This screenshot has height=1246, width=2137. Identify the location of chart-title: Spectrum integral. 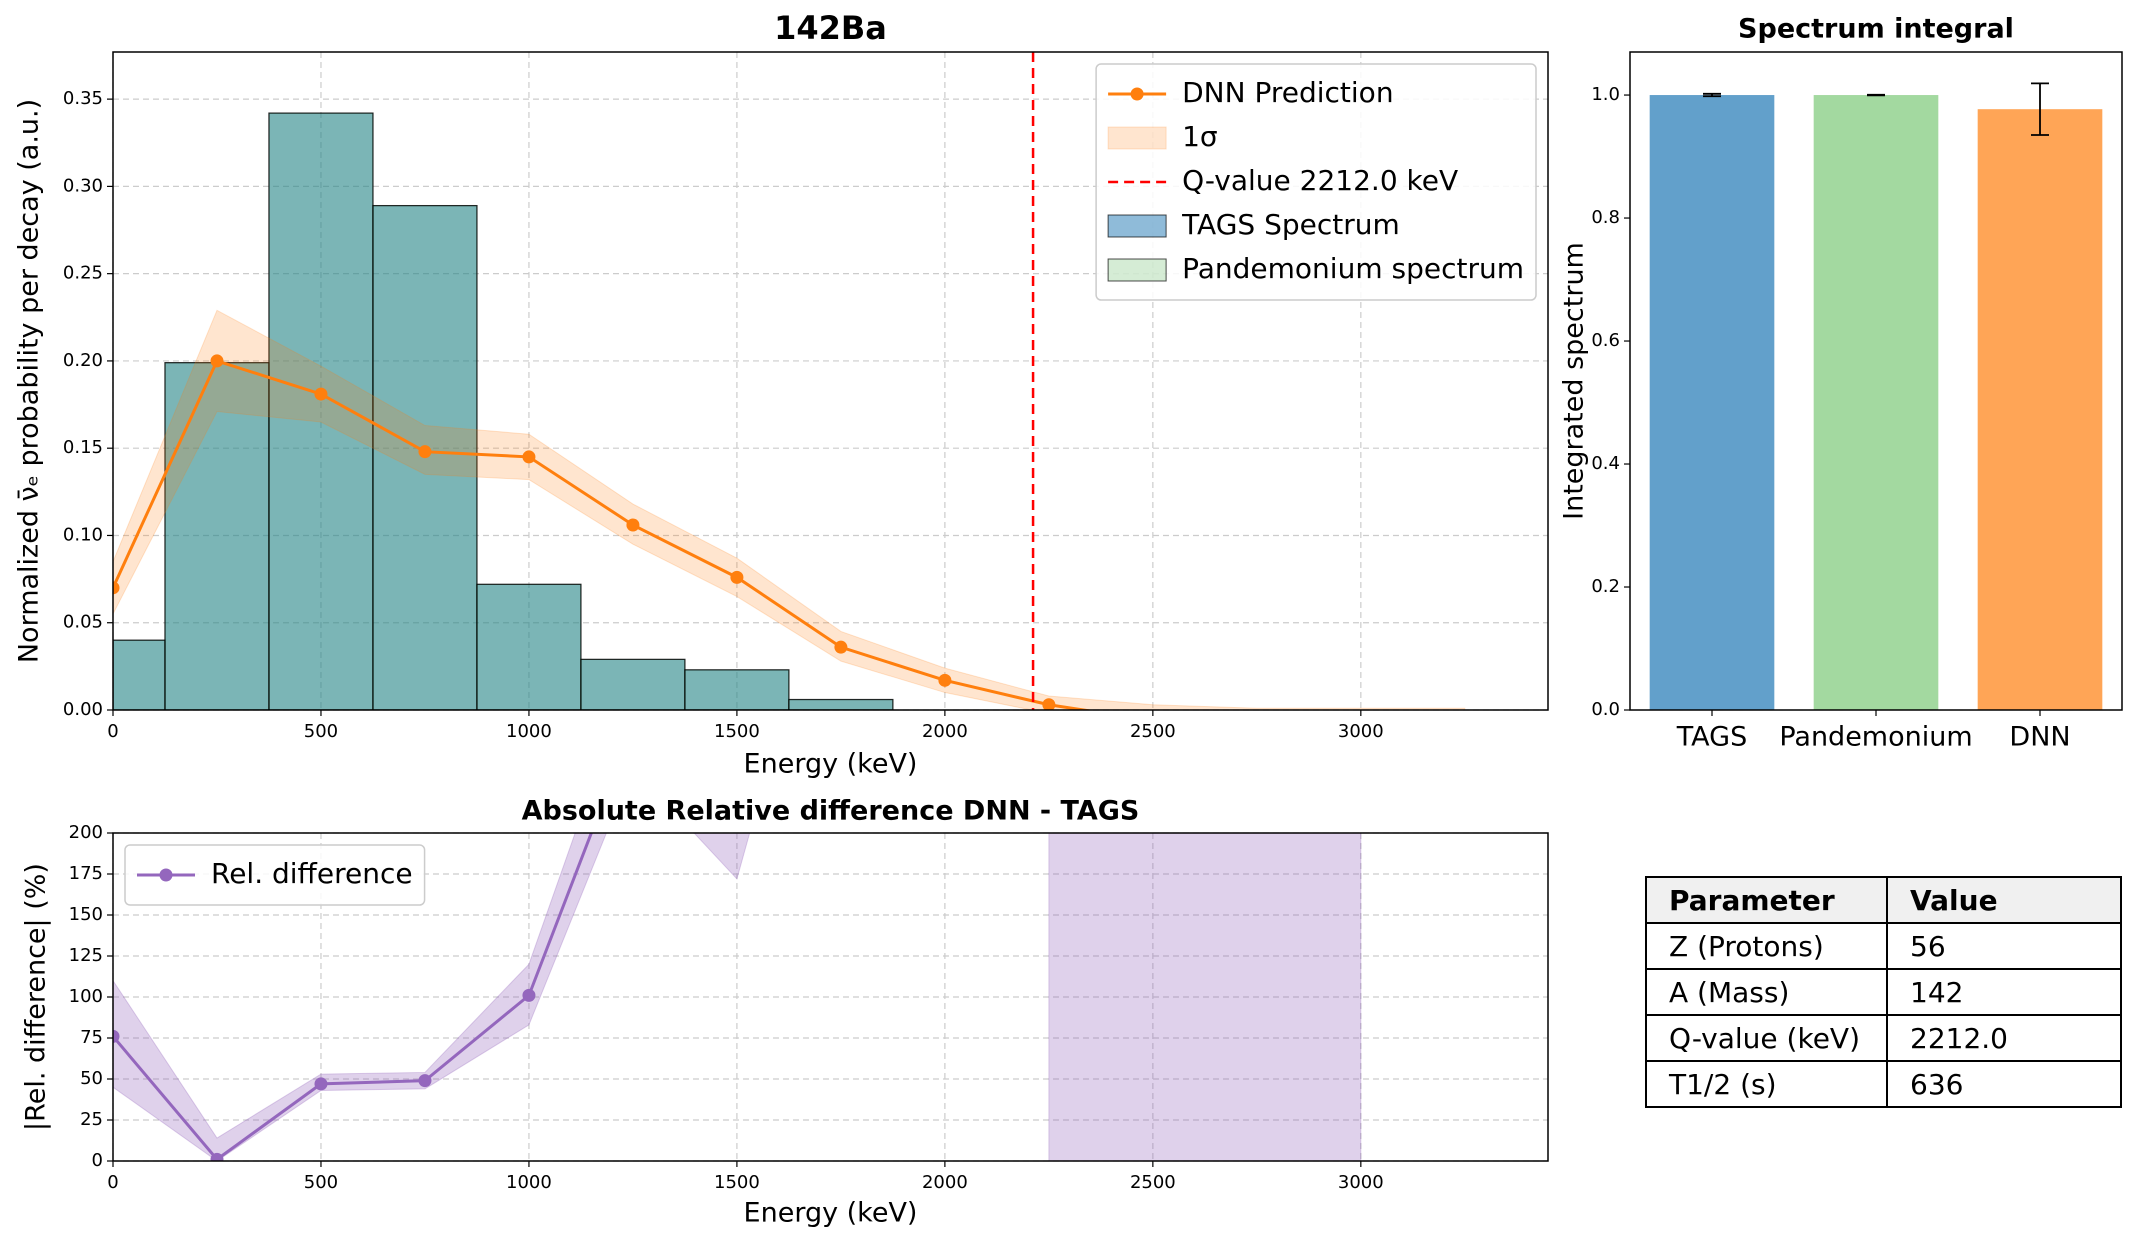
(1876, 29).